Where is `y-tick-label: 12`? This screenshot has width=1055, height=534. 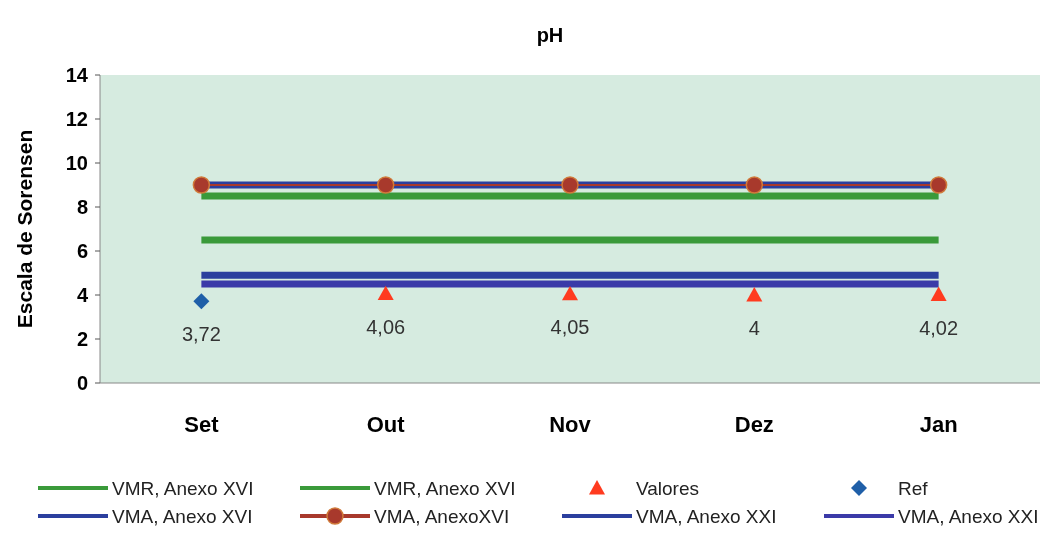 y-tick-label: 12 is located at coordinates (76, 119).